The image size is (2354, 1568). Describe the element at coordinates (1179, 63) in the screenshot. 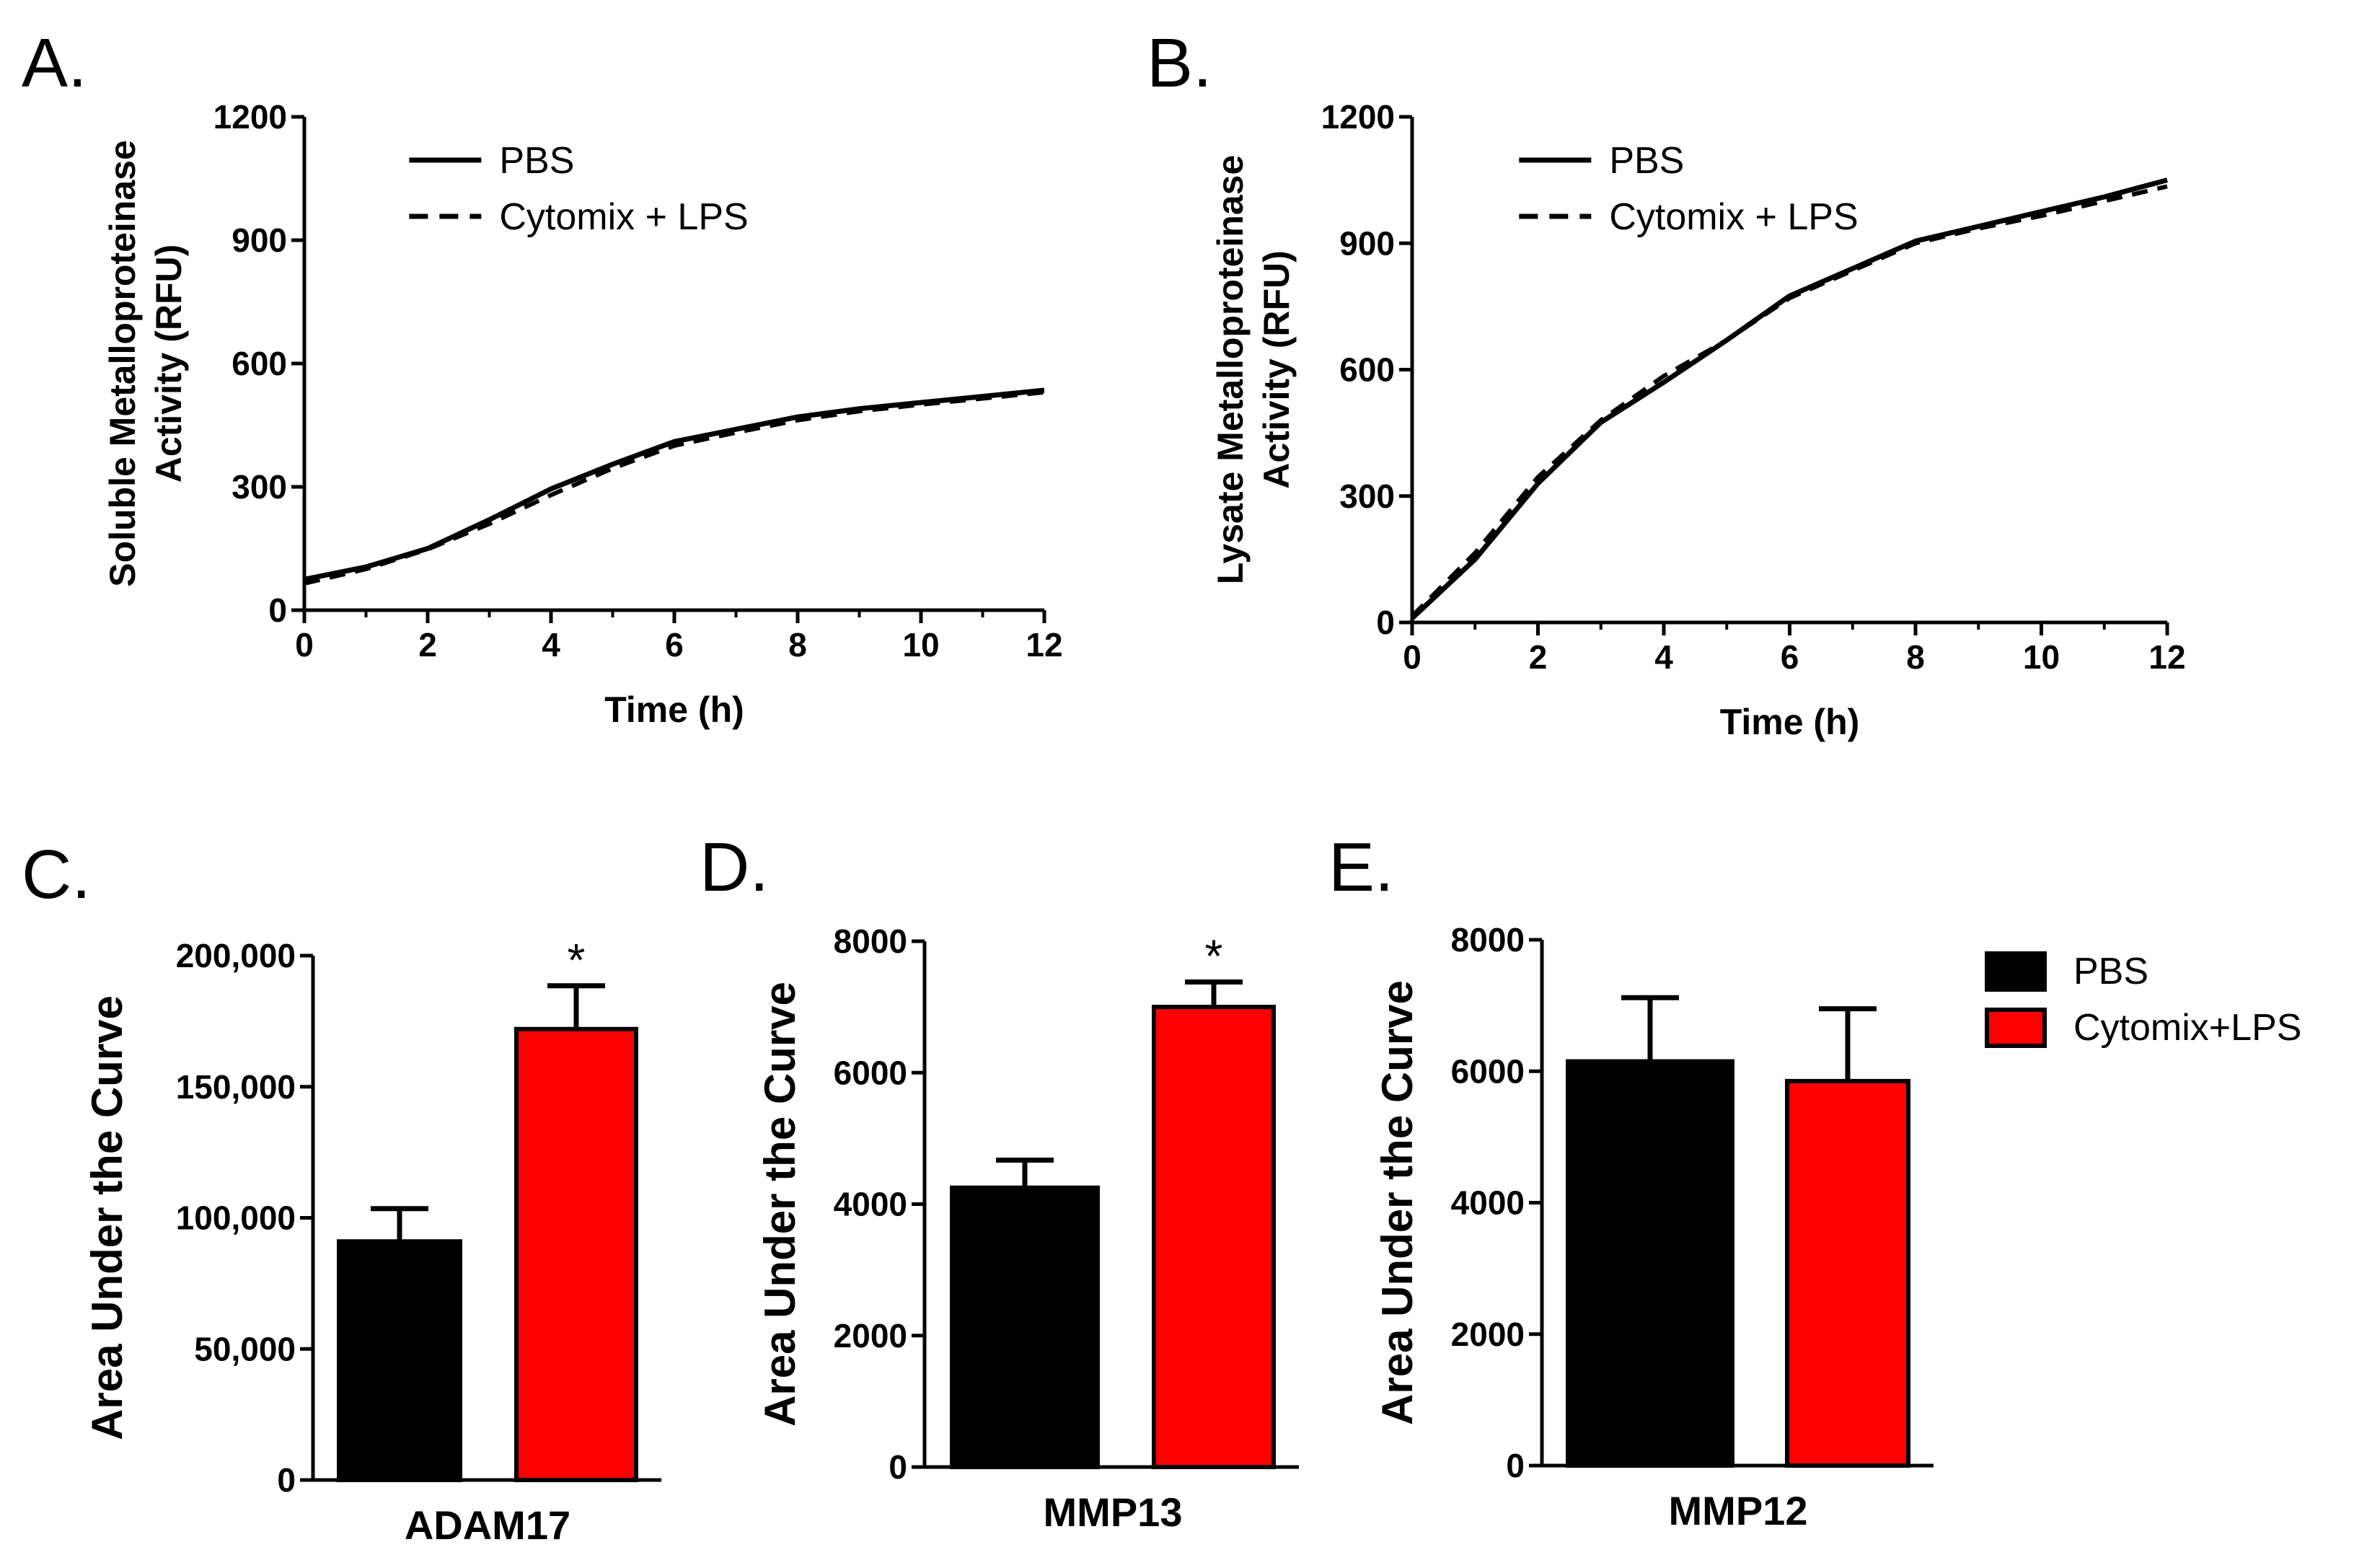

I see `panel-label: B.` at that location.